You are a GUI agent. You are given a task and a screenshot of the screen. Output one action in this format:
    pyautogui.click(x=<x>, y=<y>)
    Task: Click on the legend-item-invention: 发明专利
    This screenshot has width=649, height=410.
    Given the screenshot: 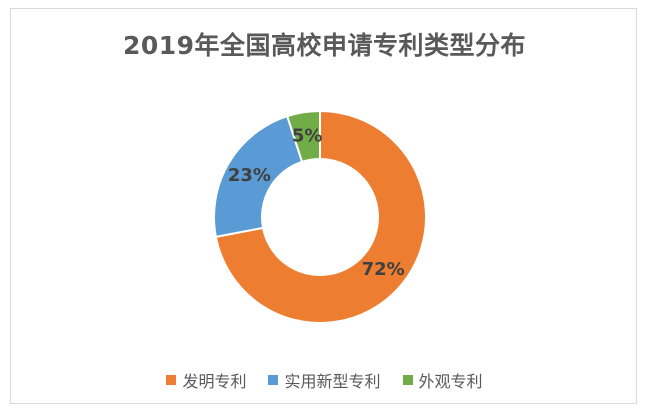 What is the action you would take?
    pyautogui.click(x=206, y=380)
    